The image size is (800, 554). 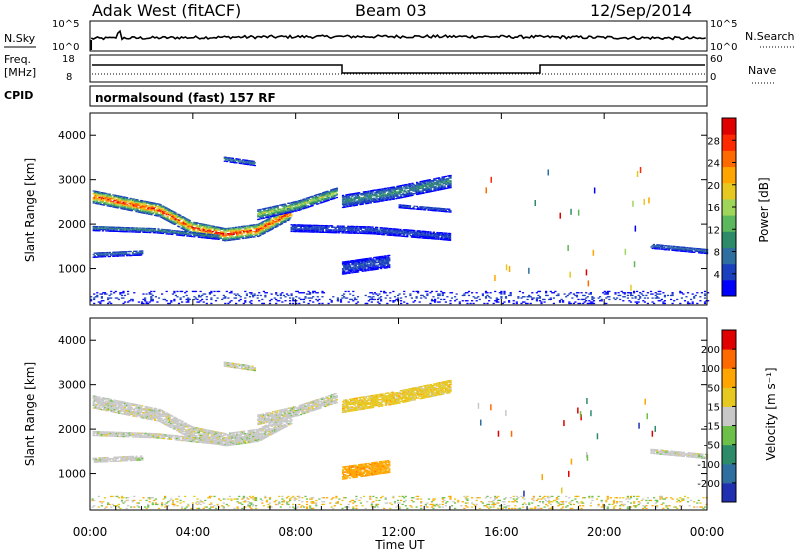 I want to click on colorbar-swatch, so click(x=729, y=207).